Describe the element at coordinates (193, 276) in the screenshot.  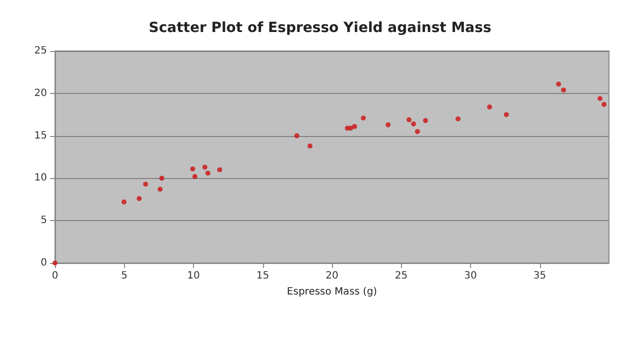
I see `x-tick-label: 10` at that location.